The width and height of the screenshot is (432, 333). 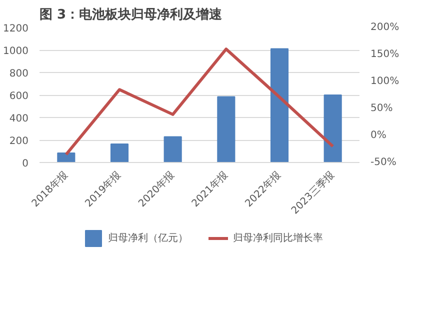 I want to click on legend-label: 归母净利（亿元）, so click(x=148, y=238).